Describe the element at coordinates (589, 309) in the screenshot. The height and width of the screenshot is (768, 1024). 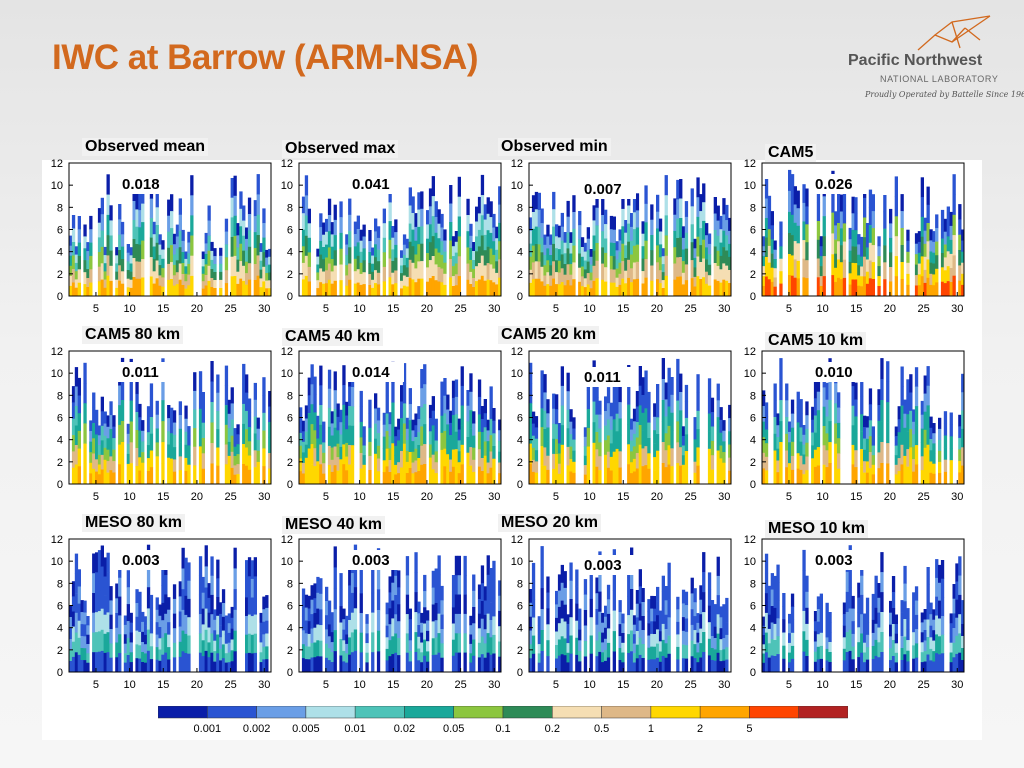
I see `x-tick-label: 10` at that location.